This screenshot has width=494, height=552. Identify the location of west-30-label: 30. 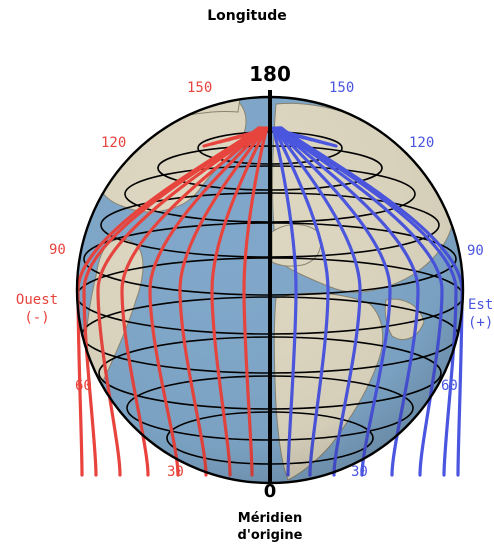
(175, 472).